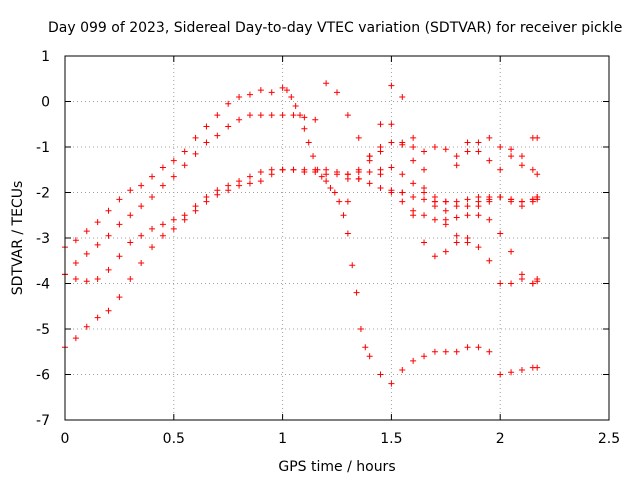 This screenshot has width=640, height=480. I want to click on y-tick-label: -3, so click(43, 239).